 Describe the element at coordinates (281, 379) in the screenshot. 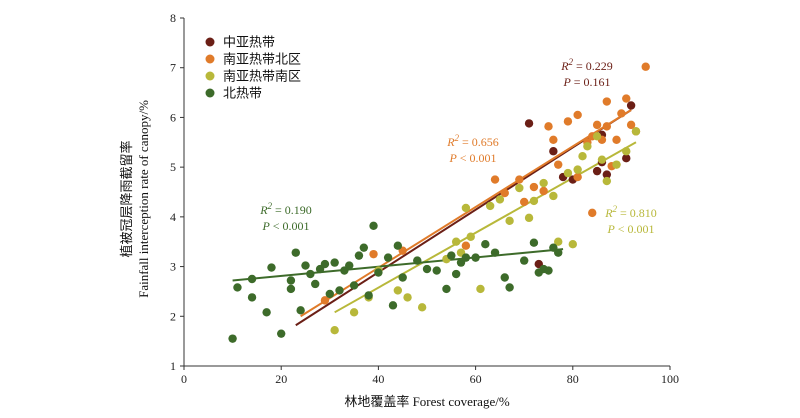

I see `x-tick-label: 20` at that location.